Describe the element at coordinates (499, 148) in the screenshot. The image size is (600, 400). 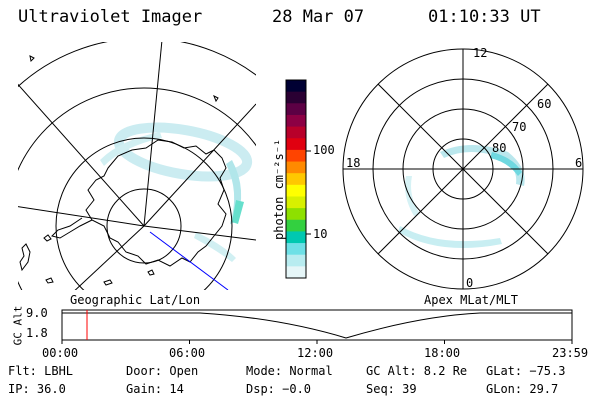
I see `mlat-label-80: 80` at that location.